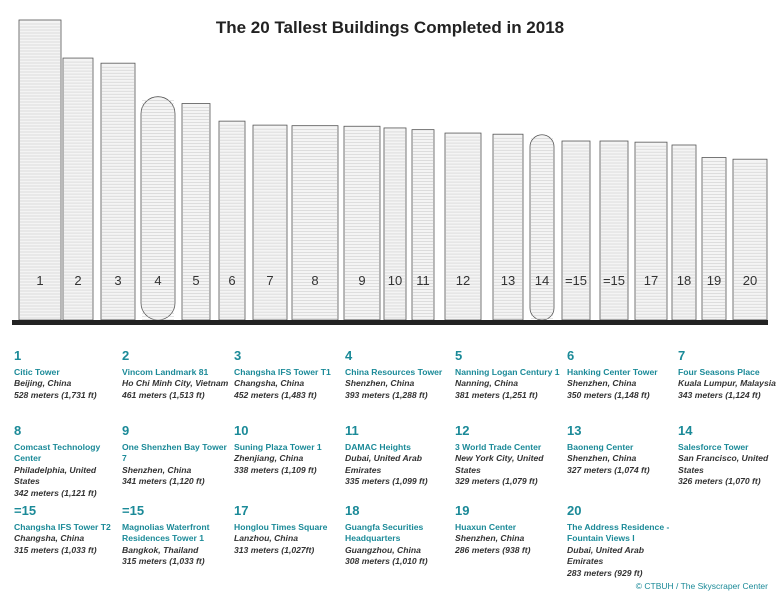  I want to click on building-2: 2, so click(78, 189).